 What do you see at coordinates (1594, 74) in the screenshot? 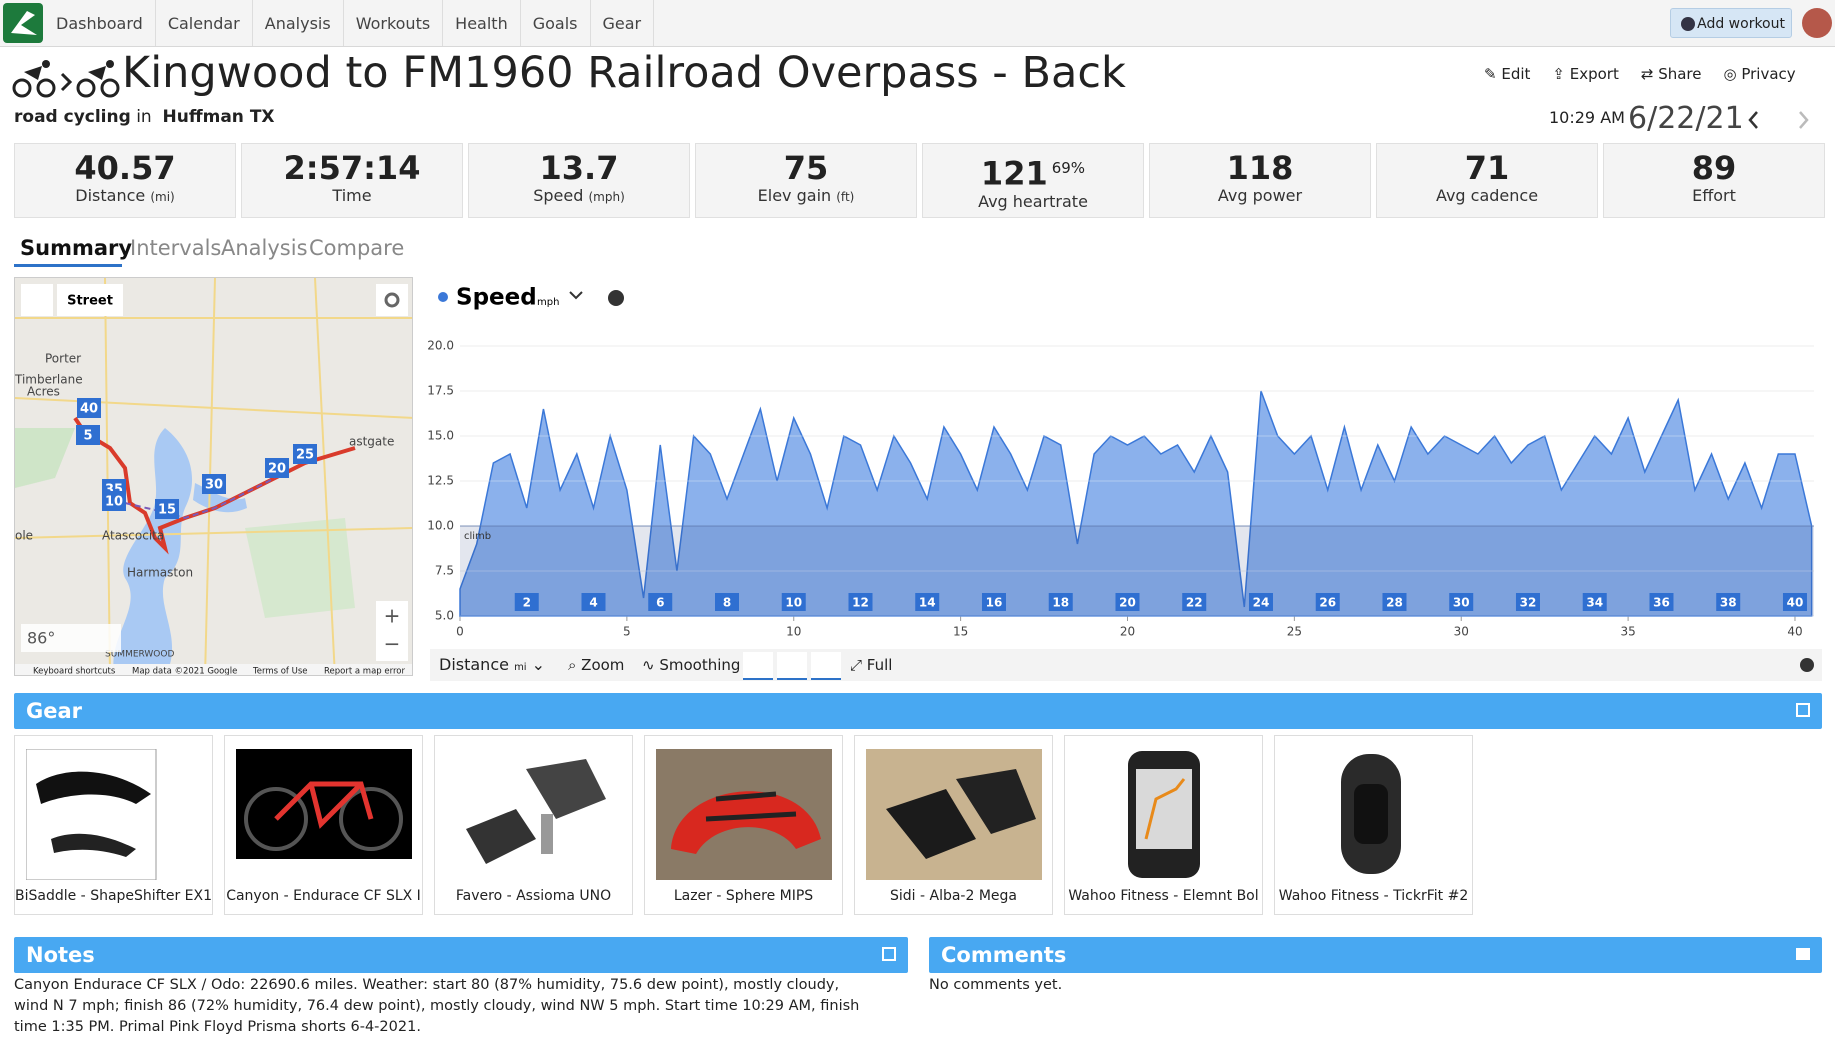
I see `action-label: Export` at bounding box center [1594, 74].